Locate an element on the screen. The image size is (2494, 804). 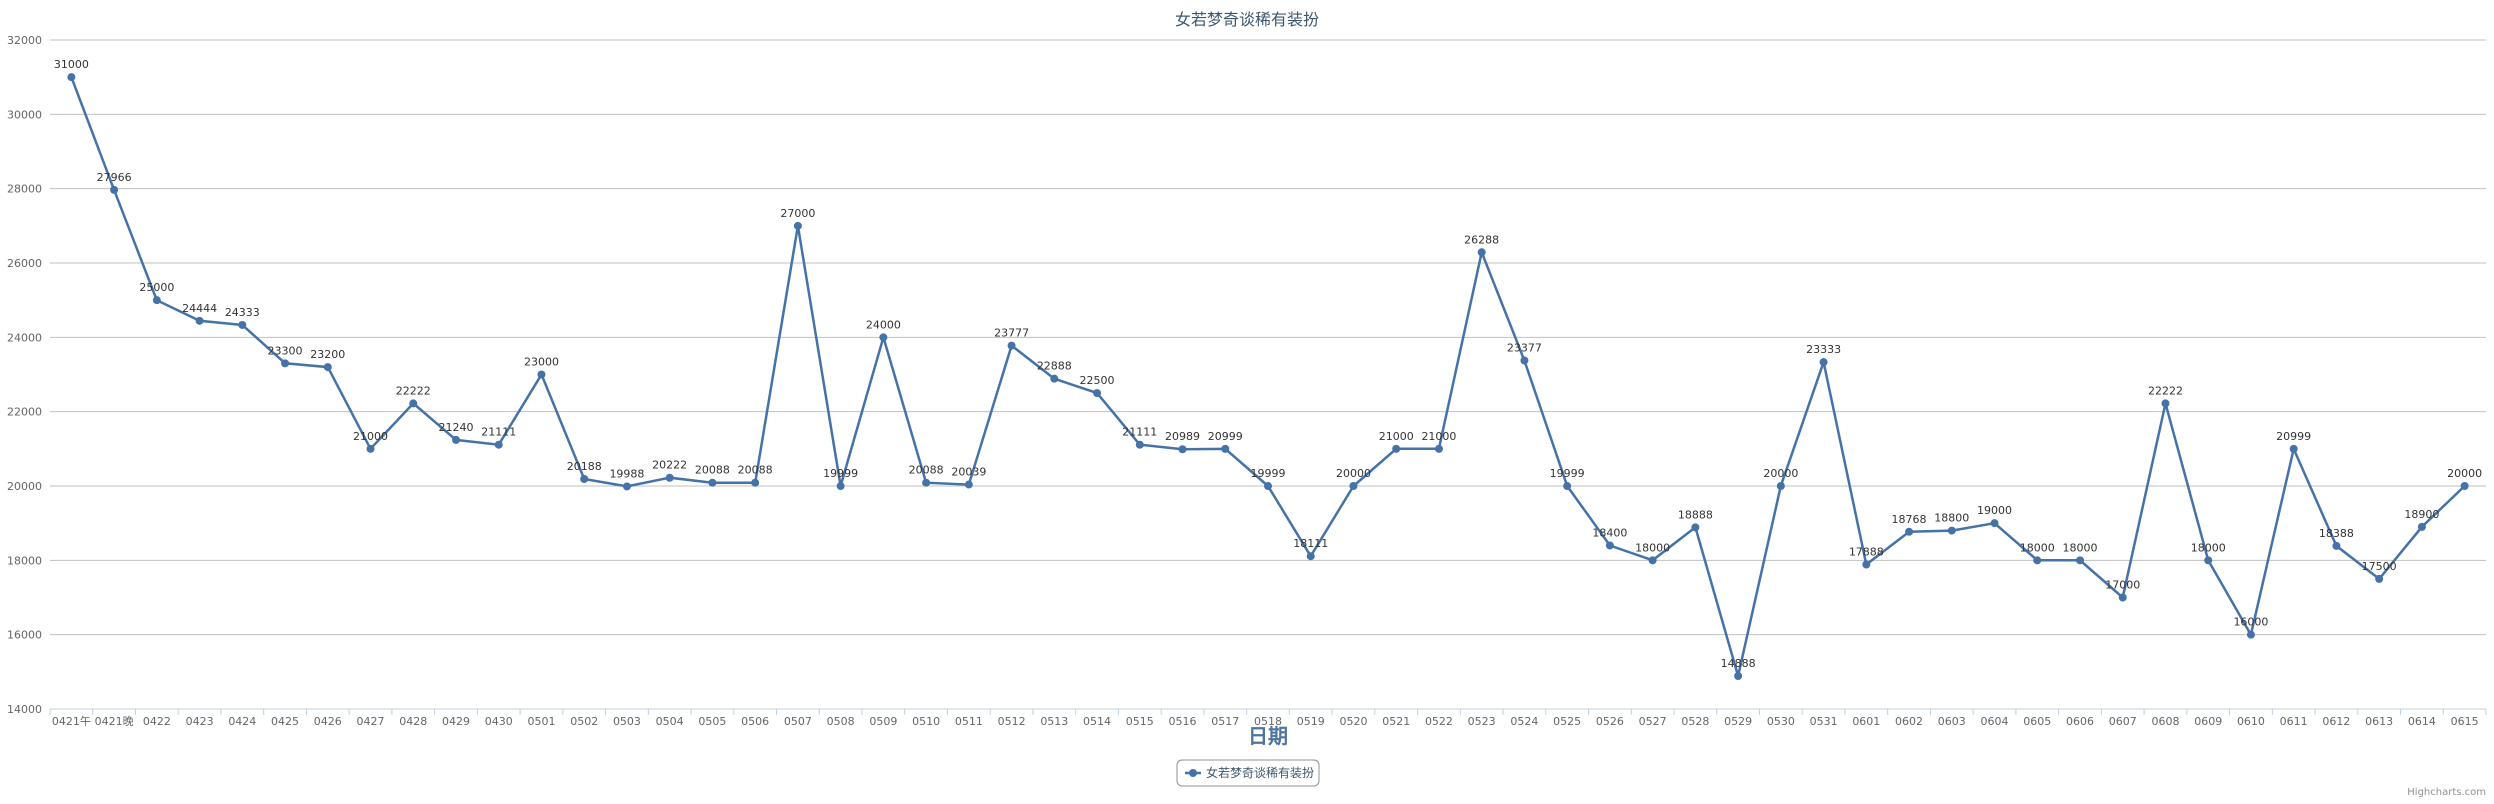
x-tick-label: 0528 is located at coordinates (1695, 721).